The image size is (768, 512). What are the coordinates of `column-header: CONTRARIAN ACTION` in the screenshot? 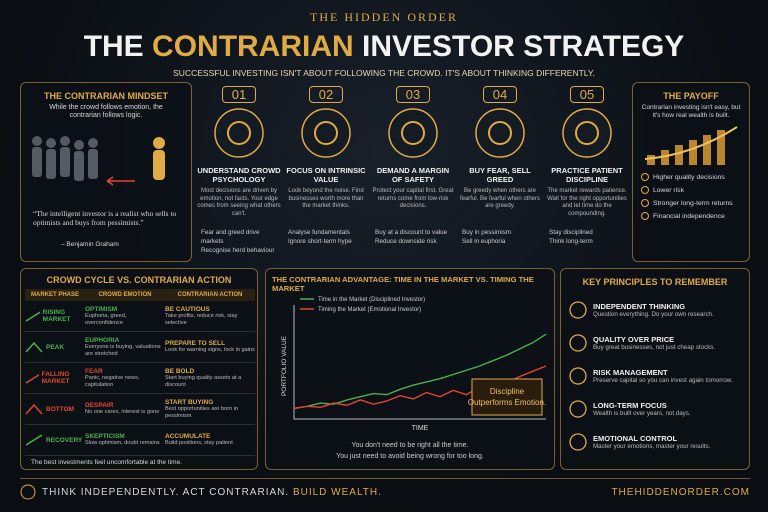 It's located at (210, 295).